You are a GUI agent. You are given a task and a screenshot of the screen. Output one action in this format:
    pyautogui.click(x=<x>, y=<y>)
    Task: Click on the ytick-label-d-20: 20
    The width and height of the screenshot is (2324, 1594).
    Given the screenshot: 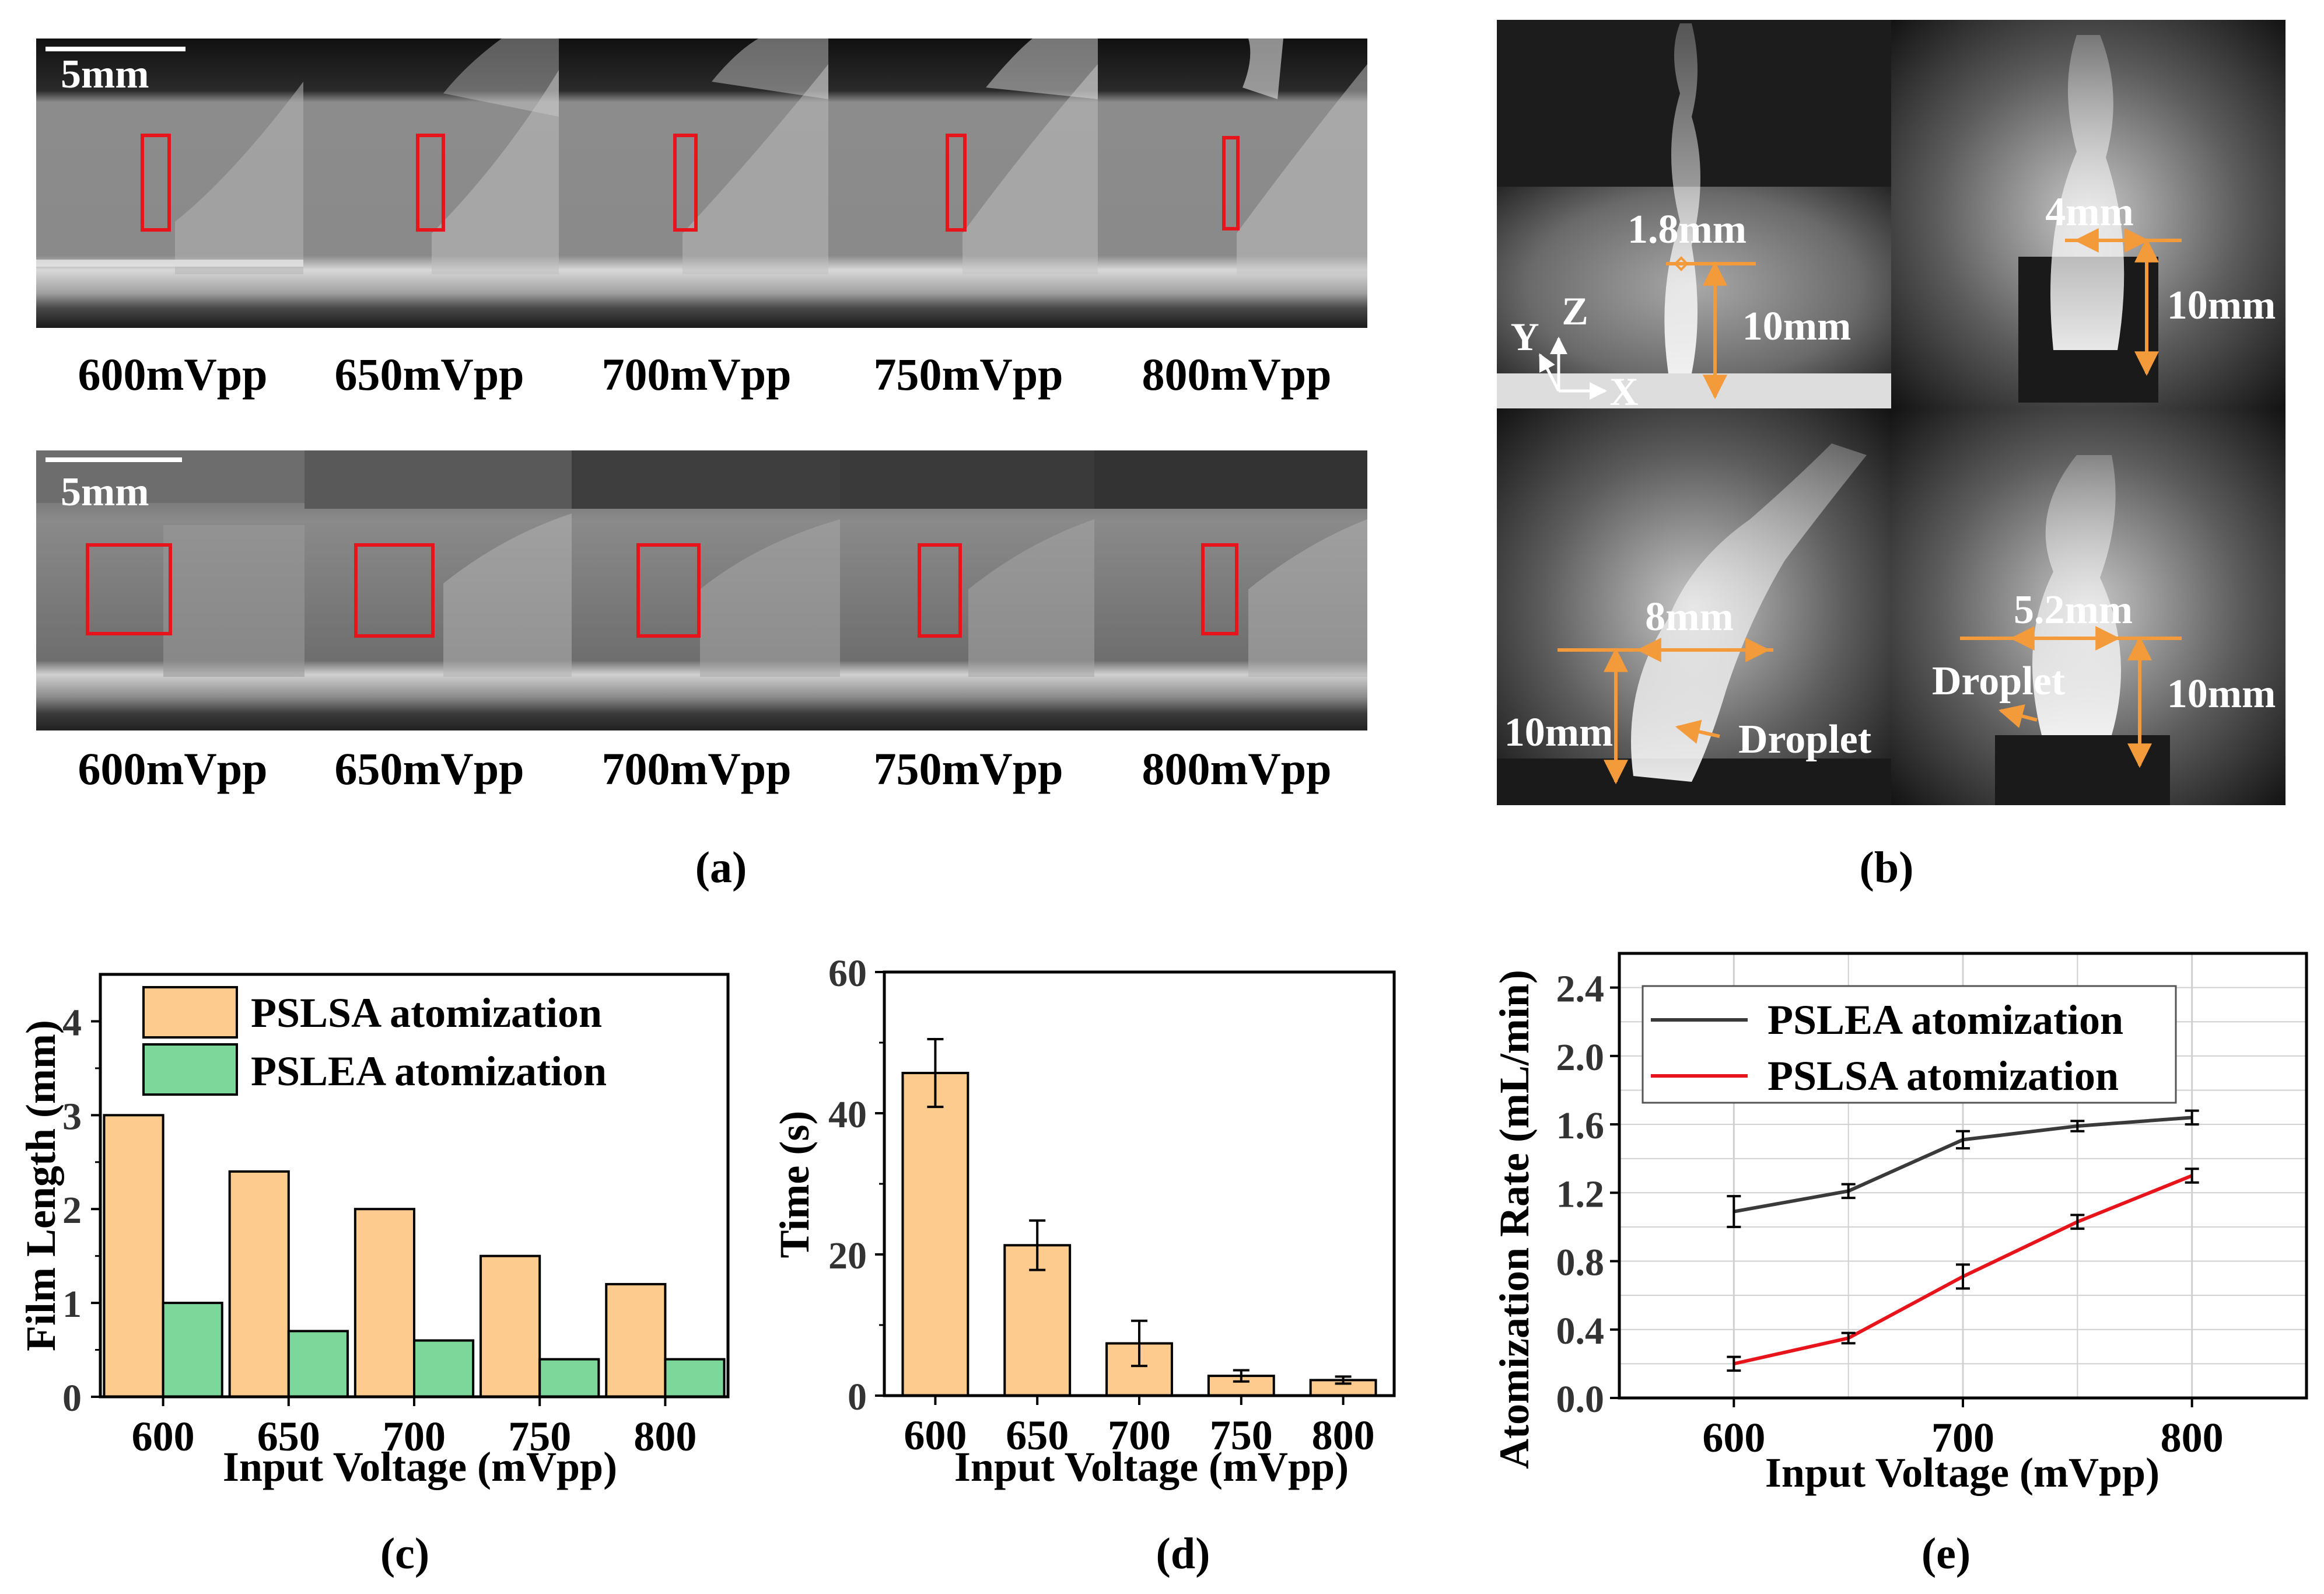 What is the action you would take?
    pyautogui.click(x=848, y=1256)
    